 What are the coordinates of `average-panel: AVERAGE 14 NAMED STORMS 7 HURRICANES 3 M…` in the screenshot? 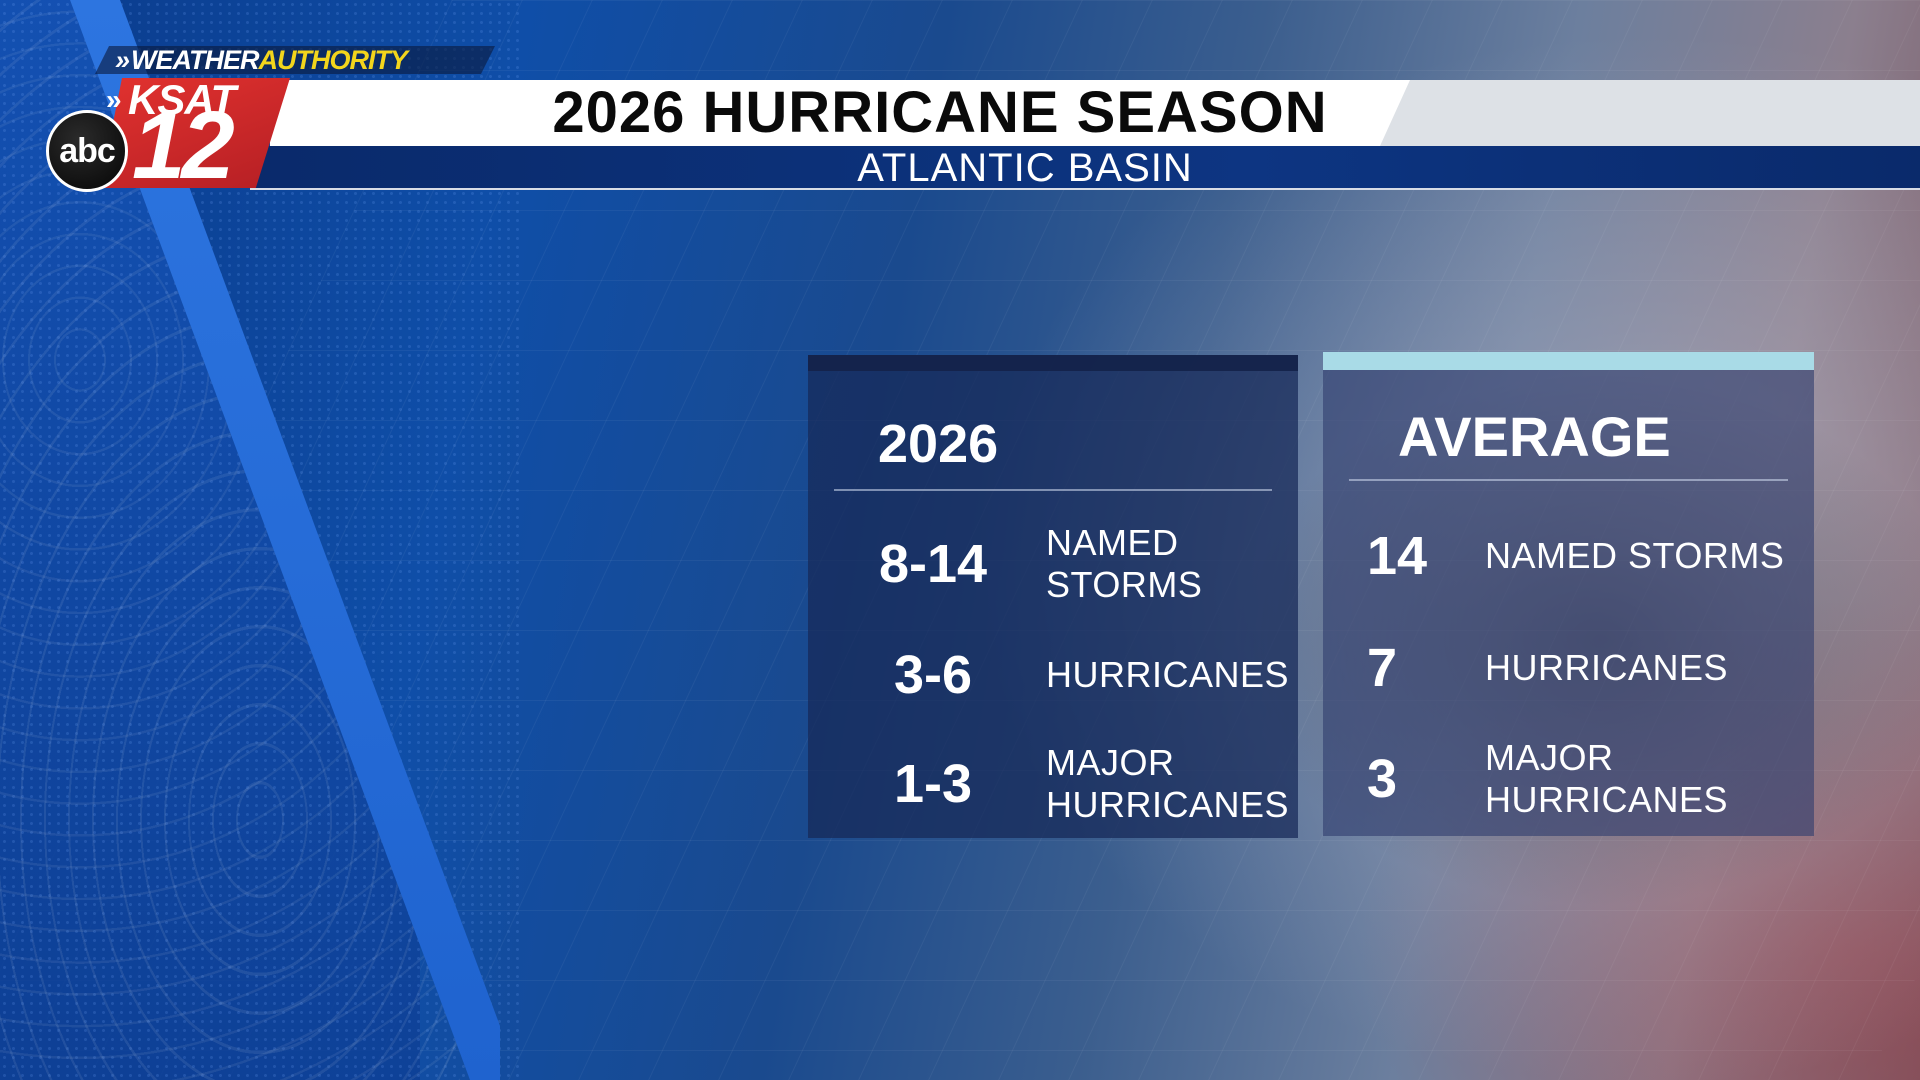 It's located at (1568, 594).